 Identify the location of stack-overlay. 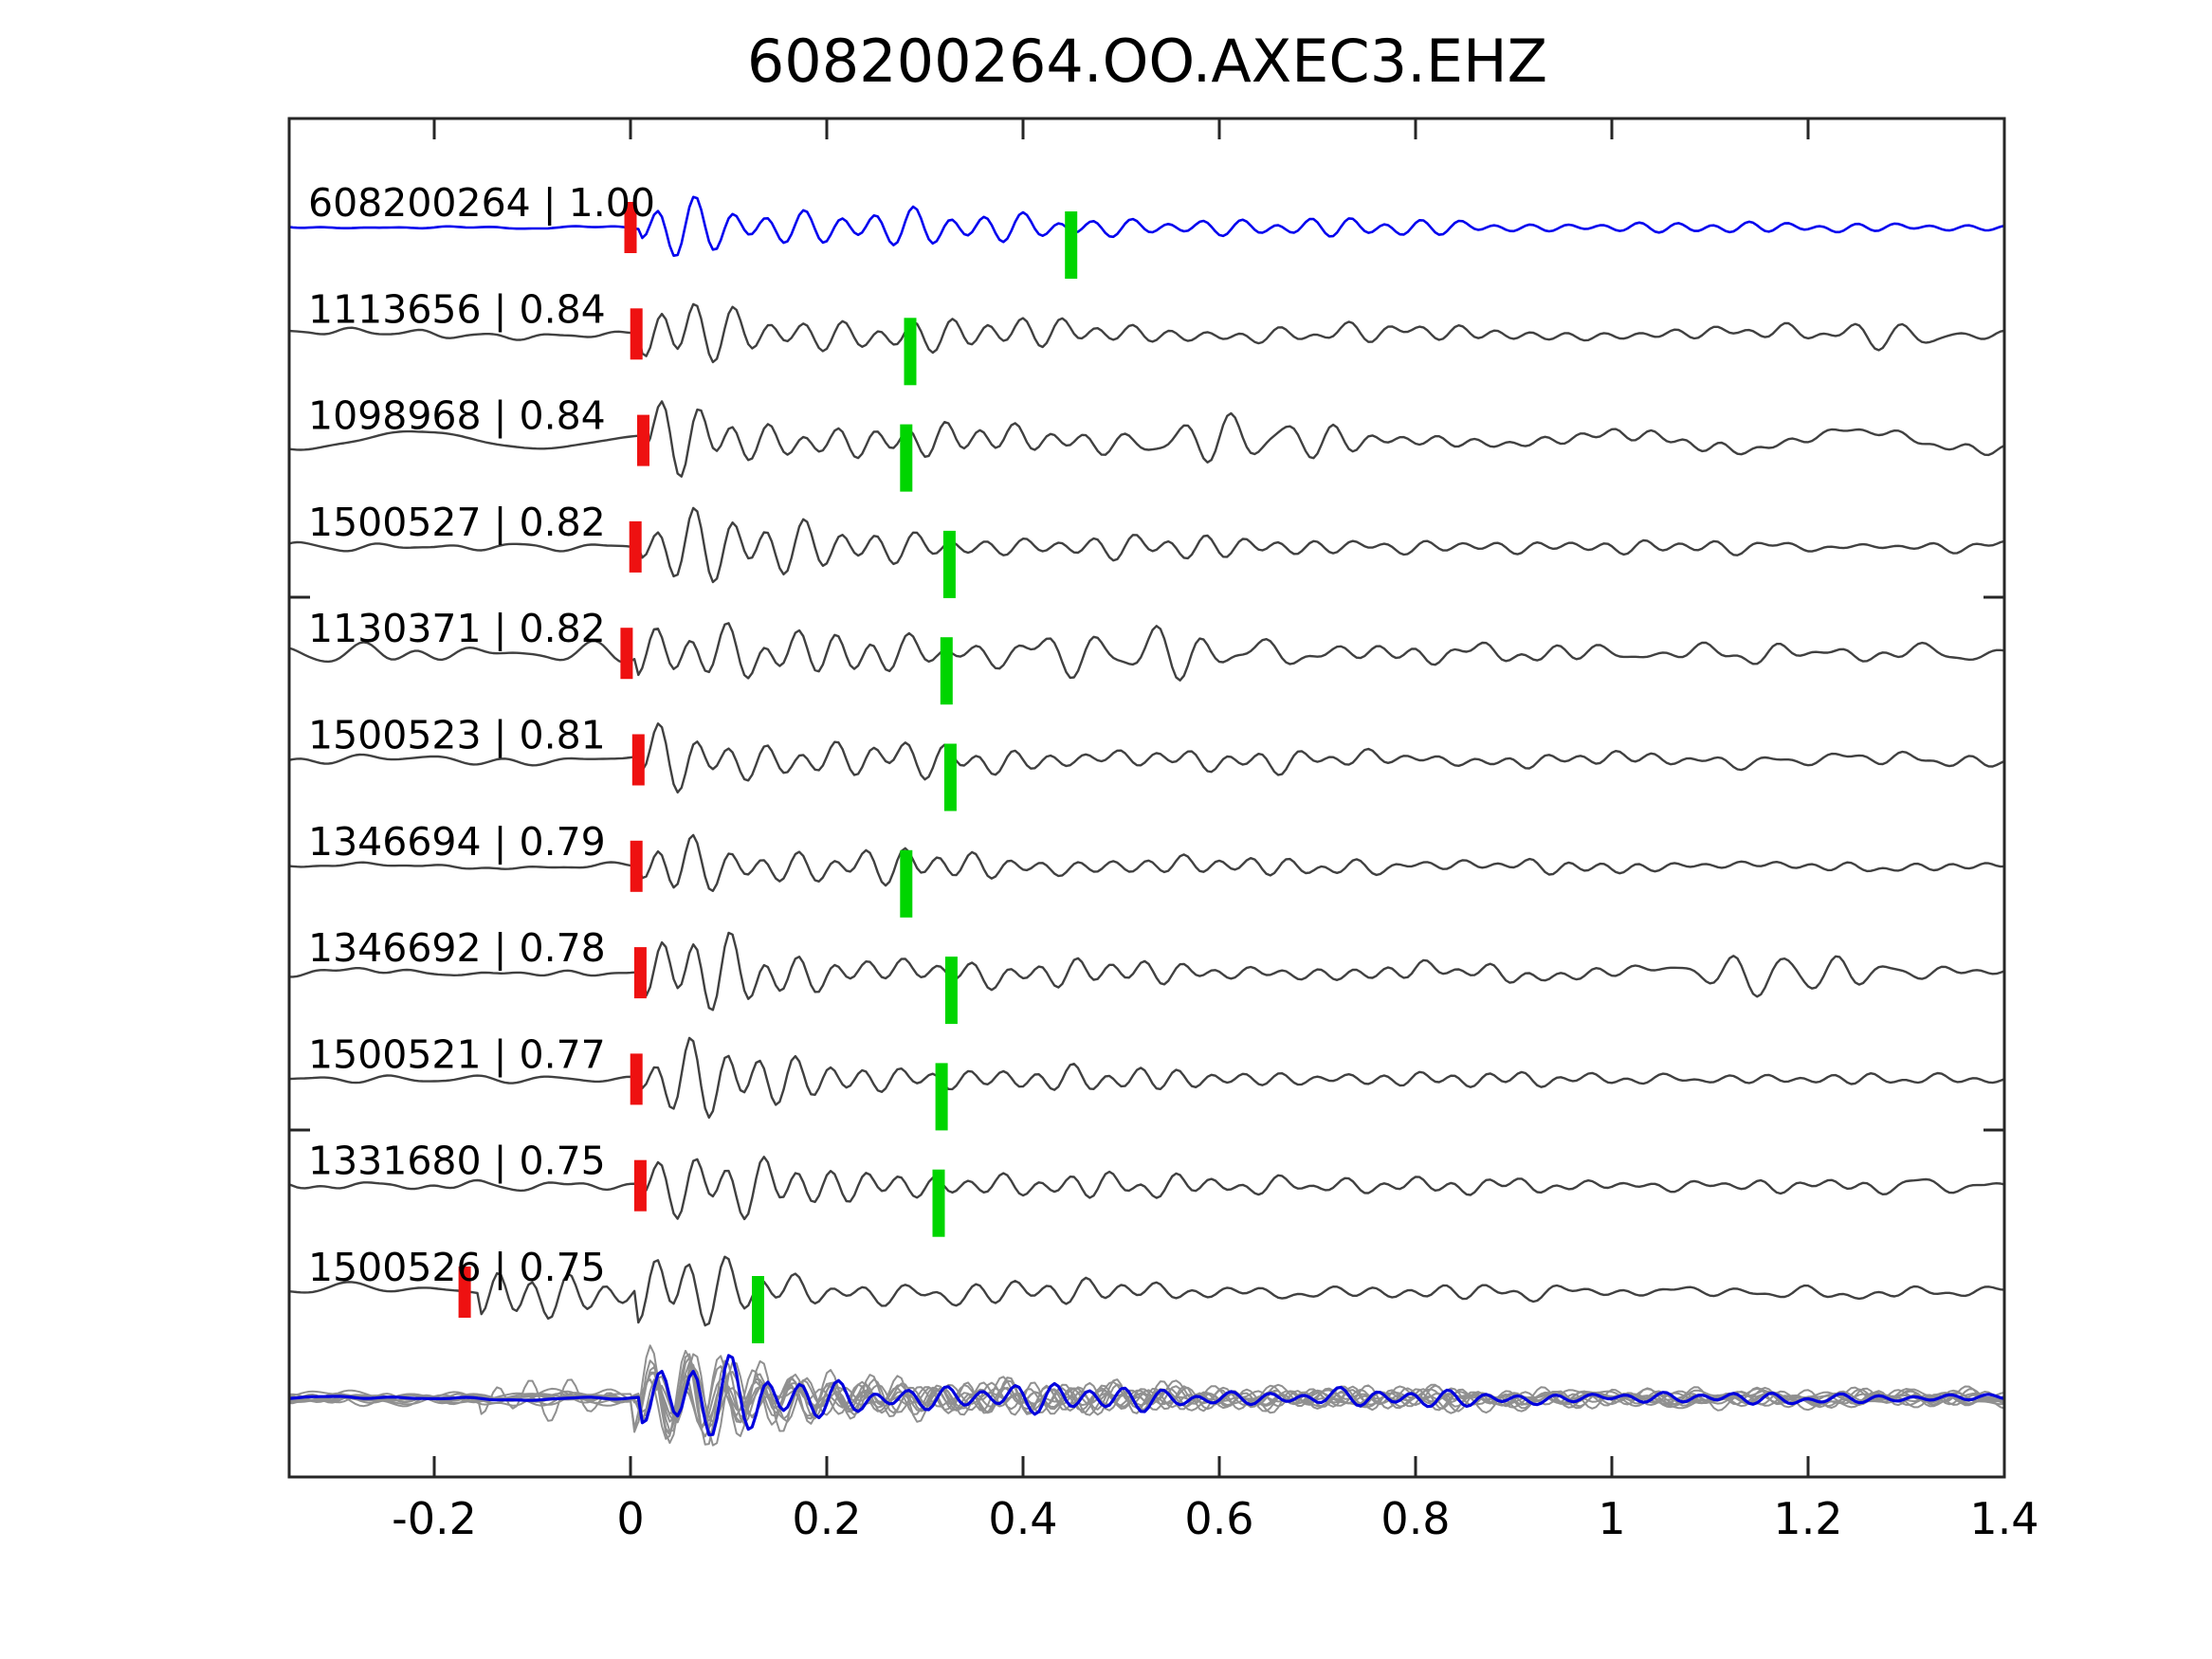
(1146, 1395).